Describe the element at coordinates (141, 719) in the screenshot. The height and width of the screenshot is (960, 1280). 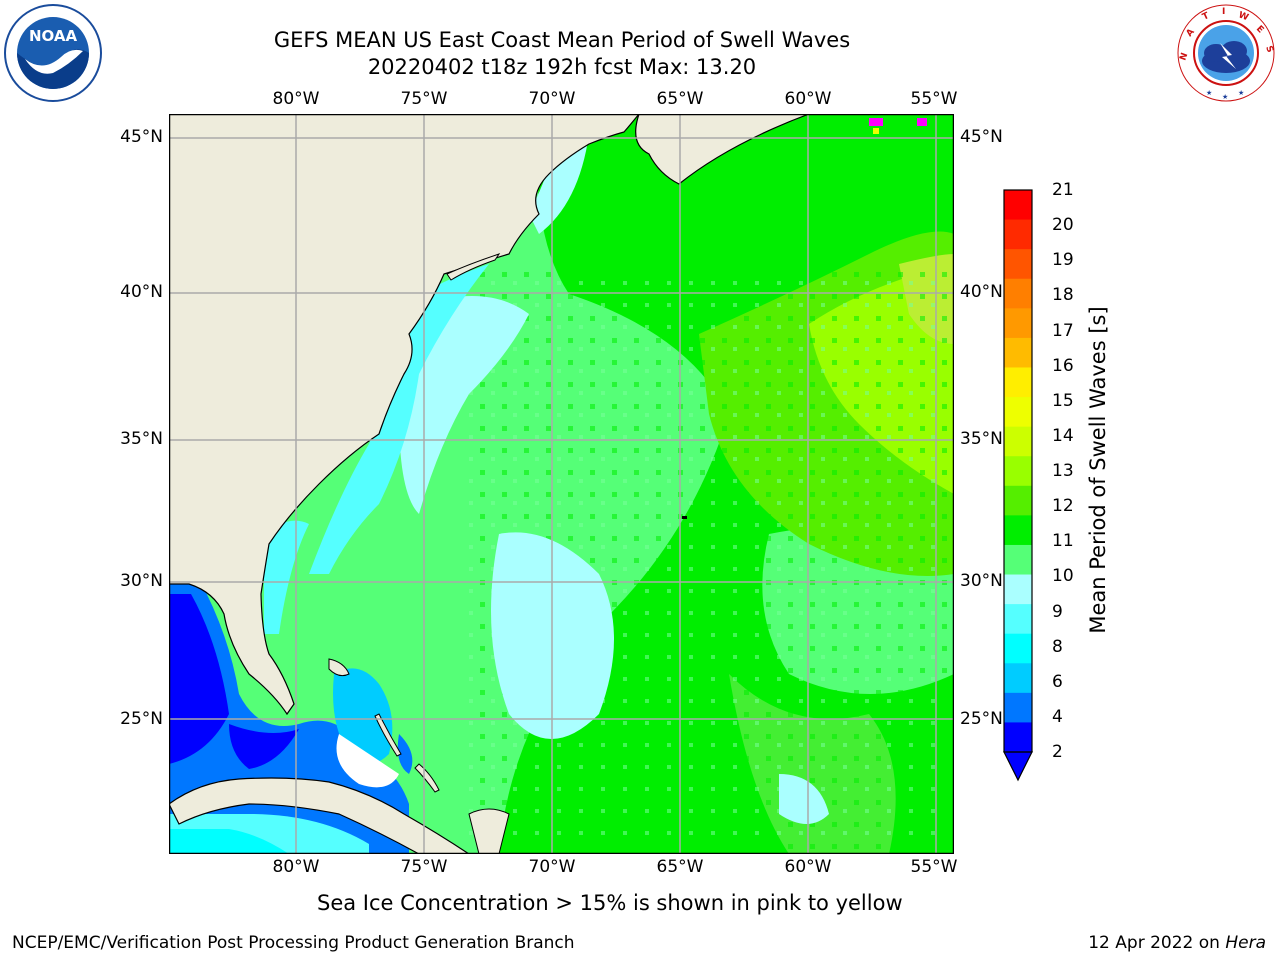
I see `lat-label-left: 25°N` at that location.